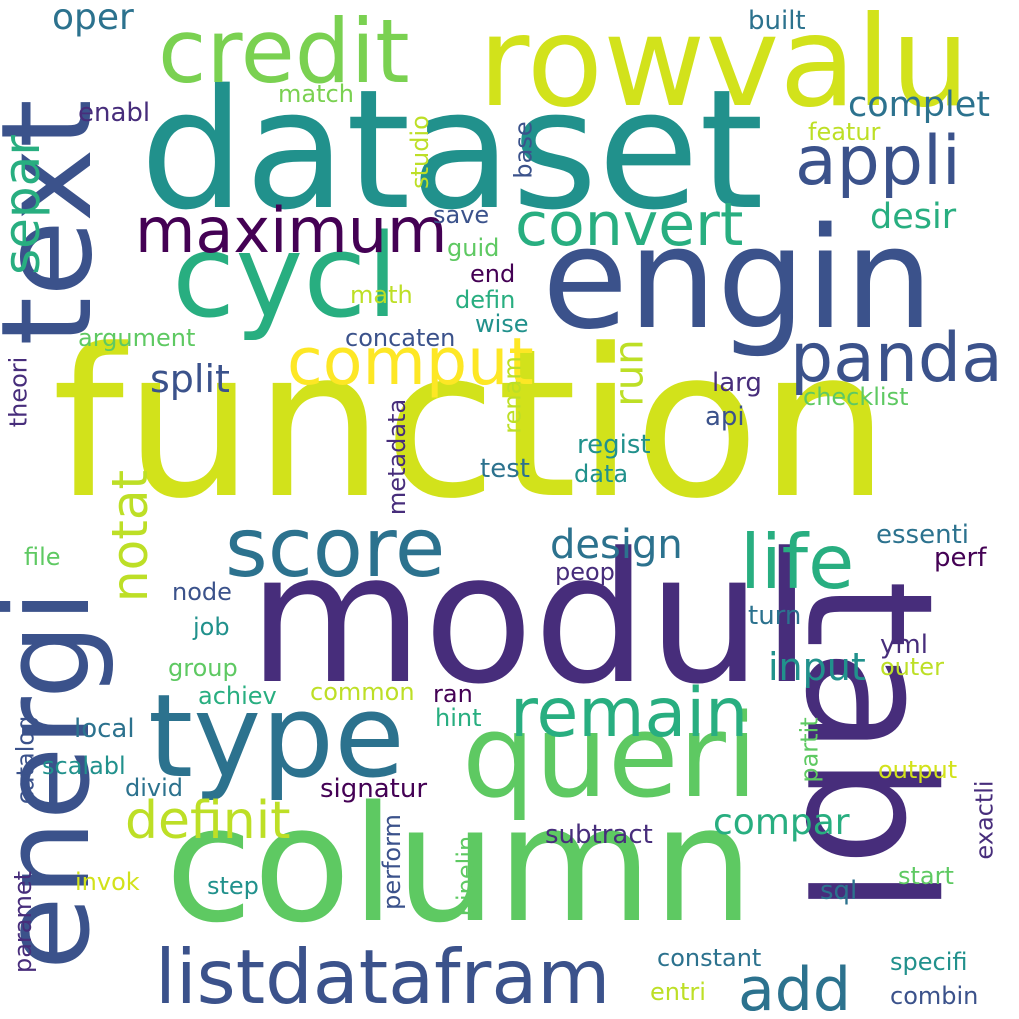  Describe the element at coordinates (777, 21) in the screenshot. I see `cloud-word: built` at that location.